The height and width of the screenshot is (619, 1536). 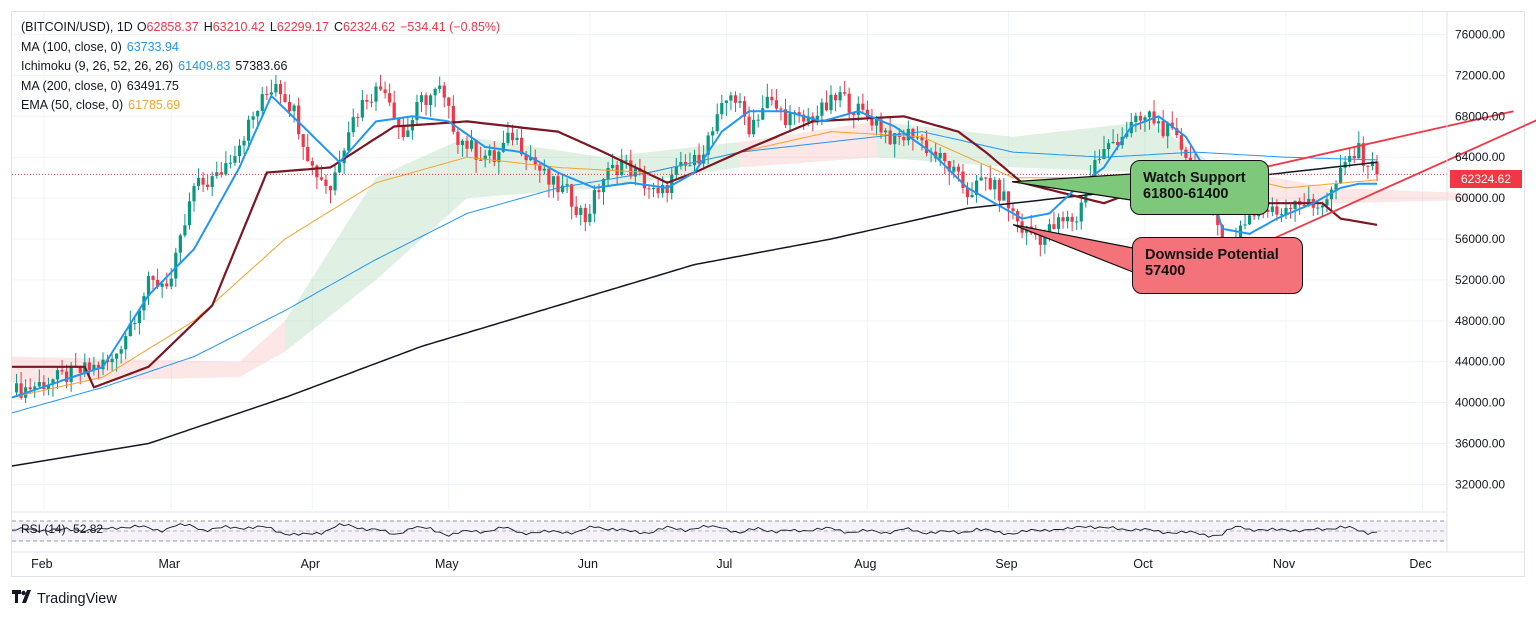 I want to click on downside-callout-pointer, so click(x=1073, y=248).